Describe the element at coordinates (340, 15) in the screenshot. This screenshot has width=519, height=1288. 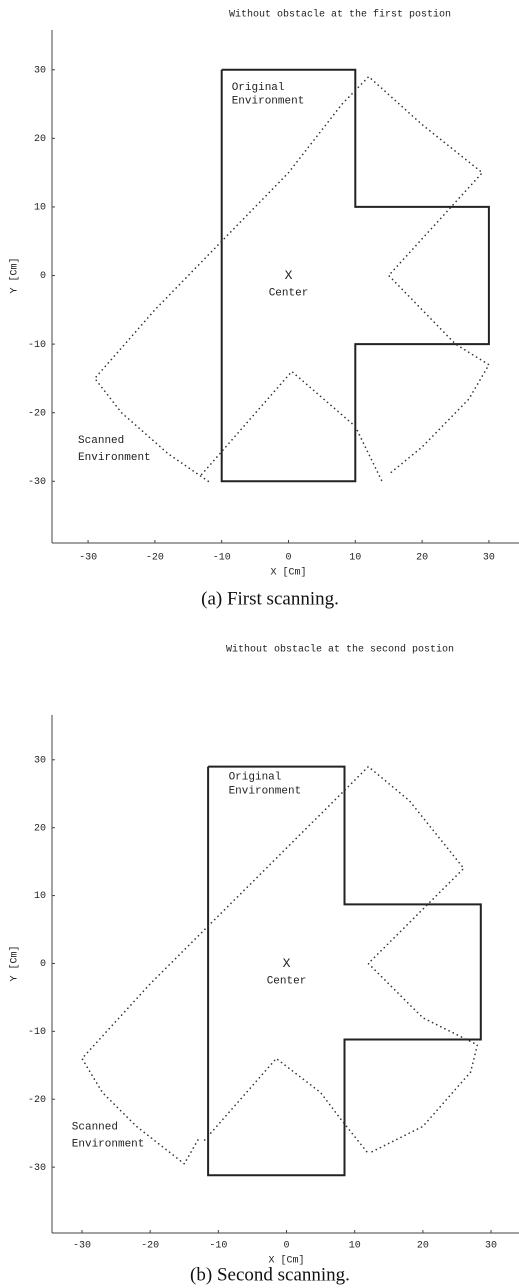
I see `chart-title: Without obstacle at the first postion` at that location.